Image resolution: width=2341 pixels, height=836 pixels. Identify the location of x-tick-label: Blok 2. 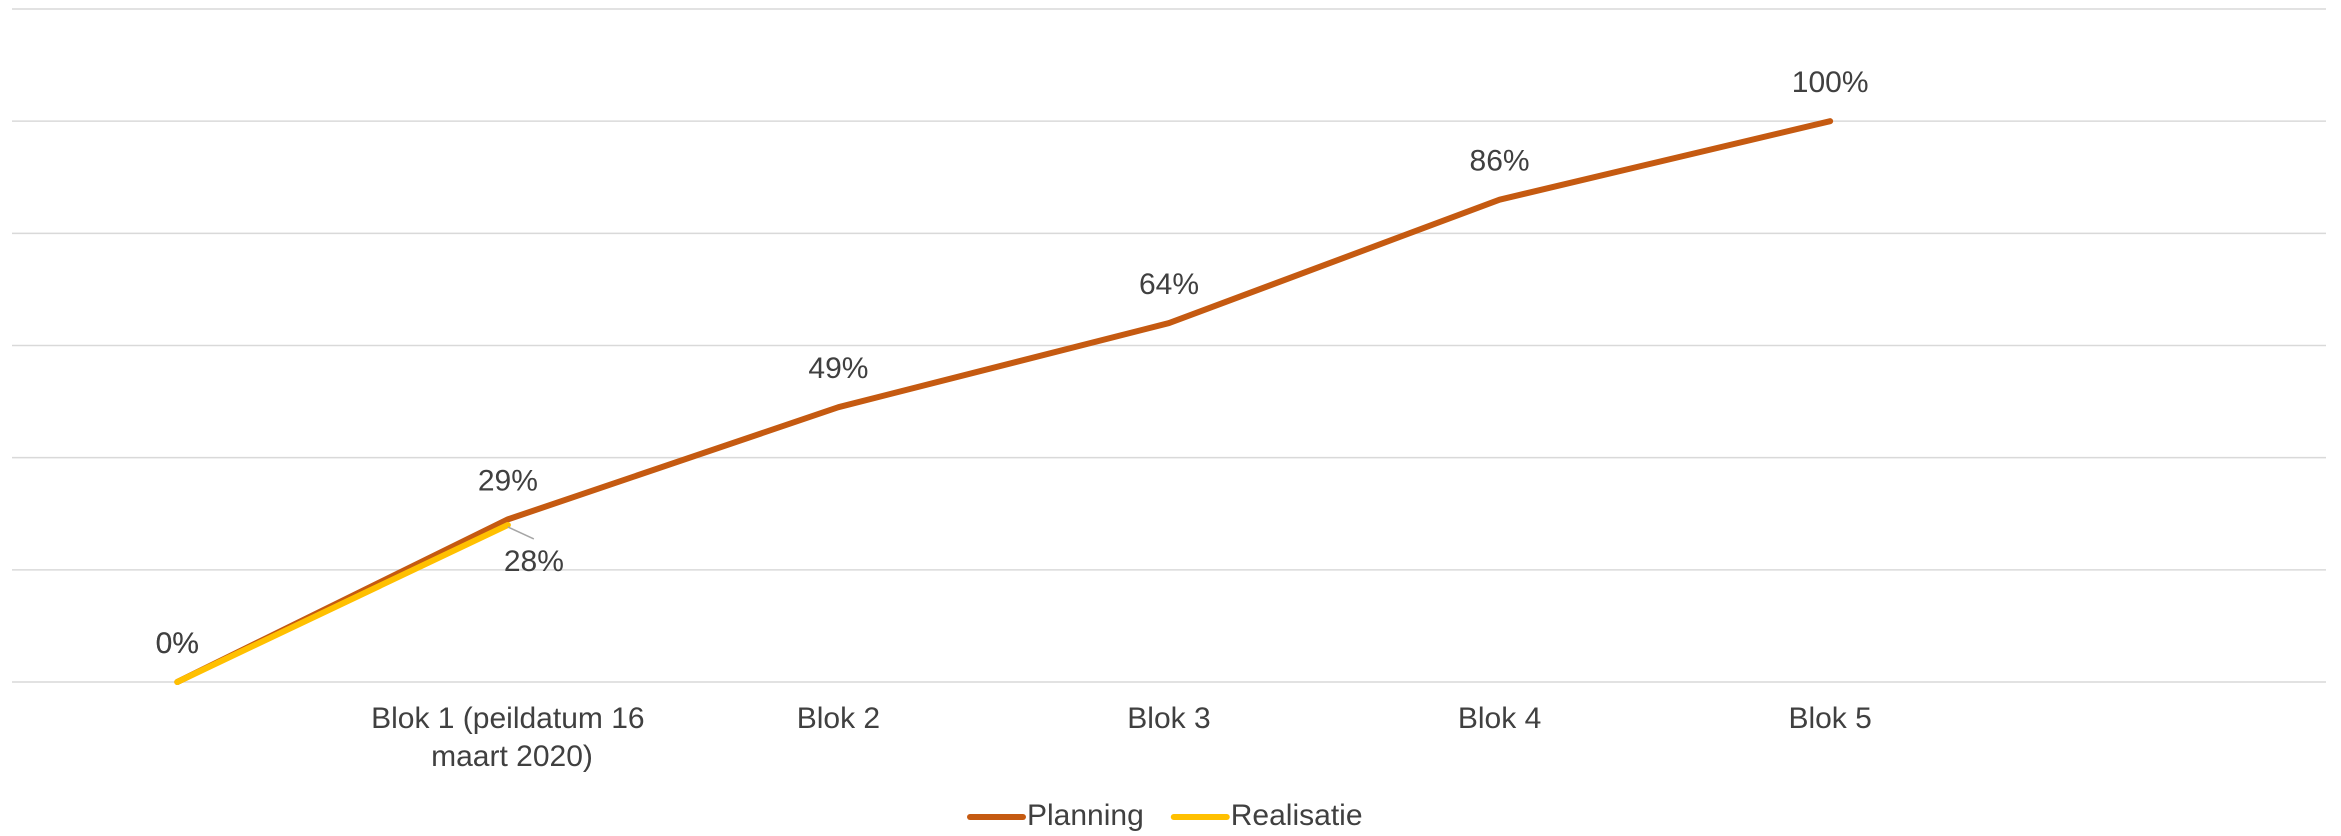
(838, 718).